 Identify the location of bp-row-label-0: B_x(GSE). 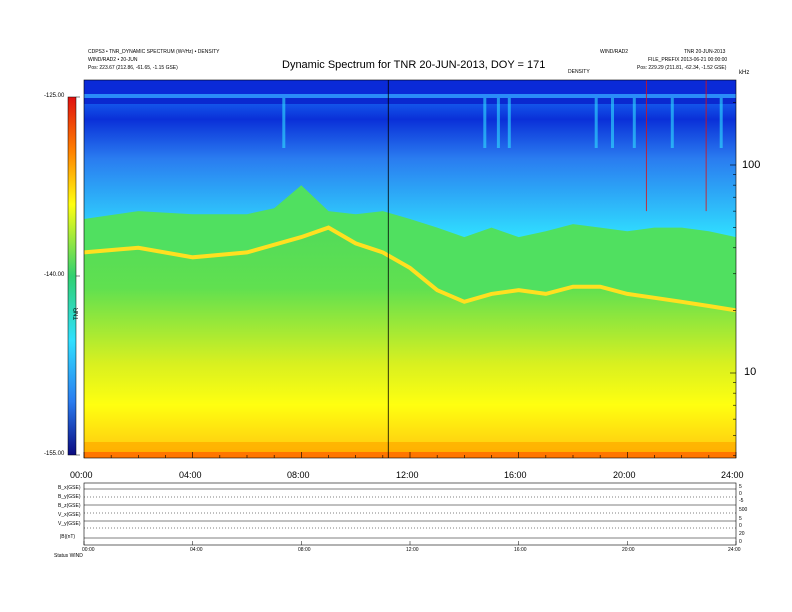
(69, 488).